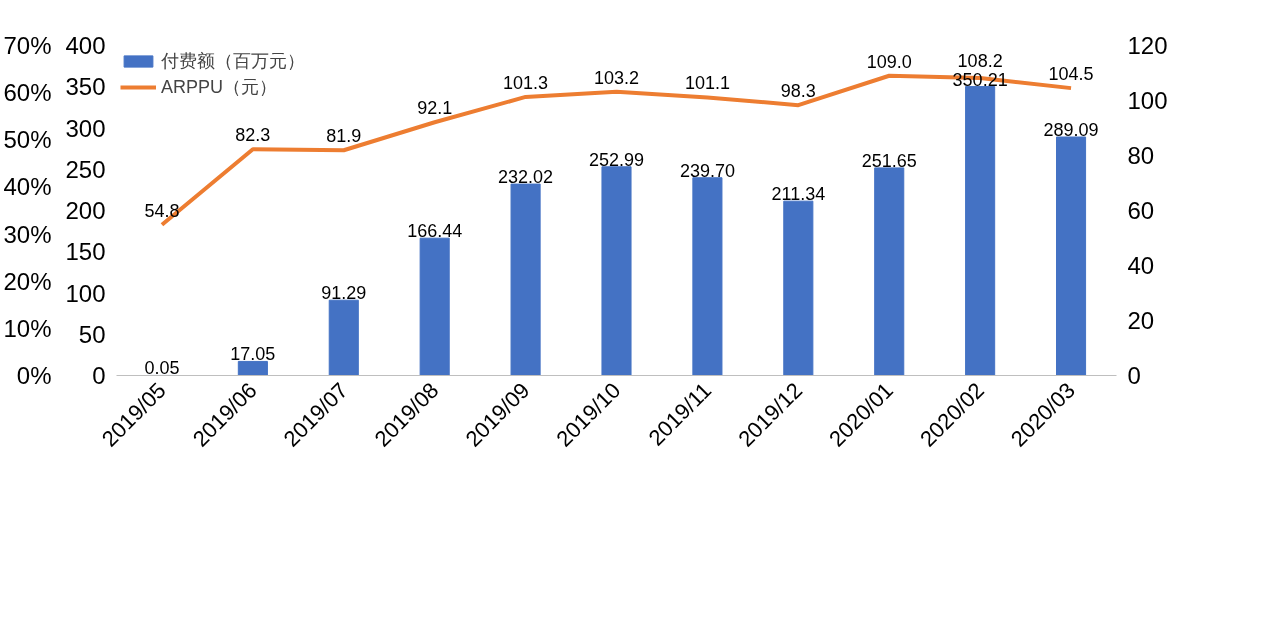 The width and height of the screenshot is (1281, 638). Describe the element at coordinates (1071, 74) in the screenshot. I see `data-label: 104.5` at that location.